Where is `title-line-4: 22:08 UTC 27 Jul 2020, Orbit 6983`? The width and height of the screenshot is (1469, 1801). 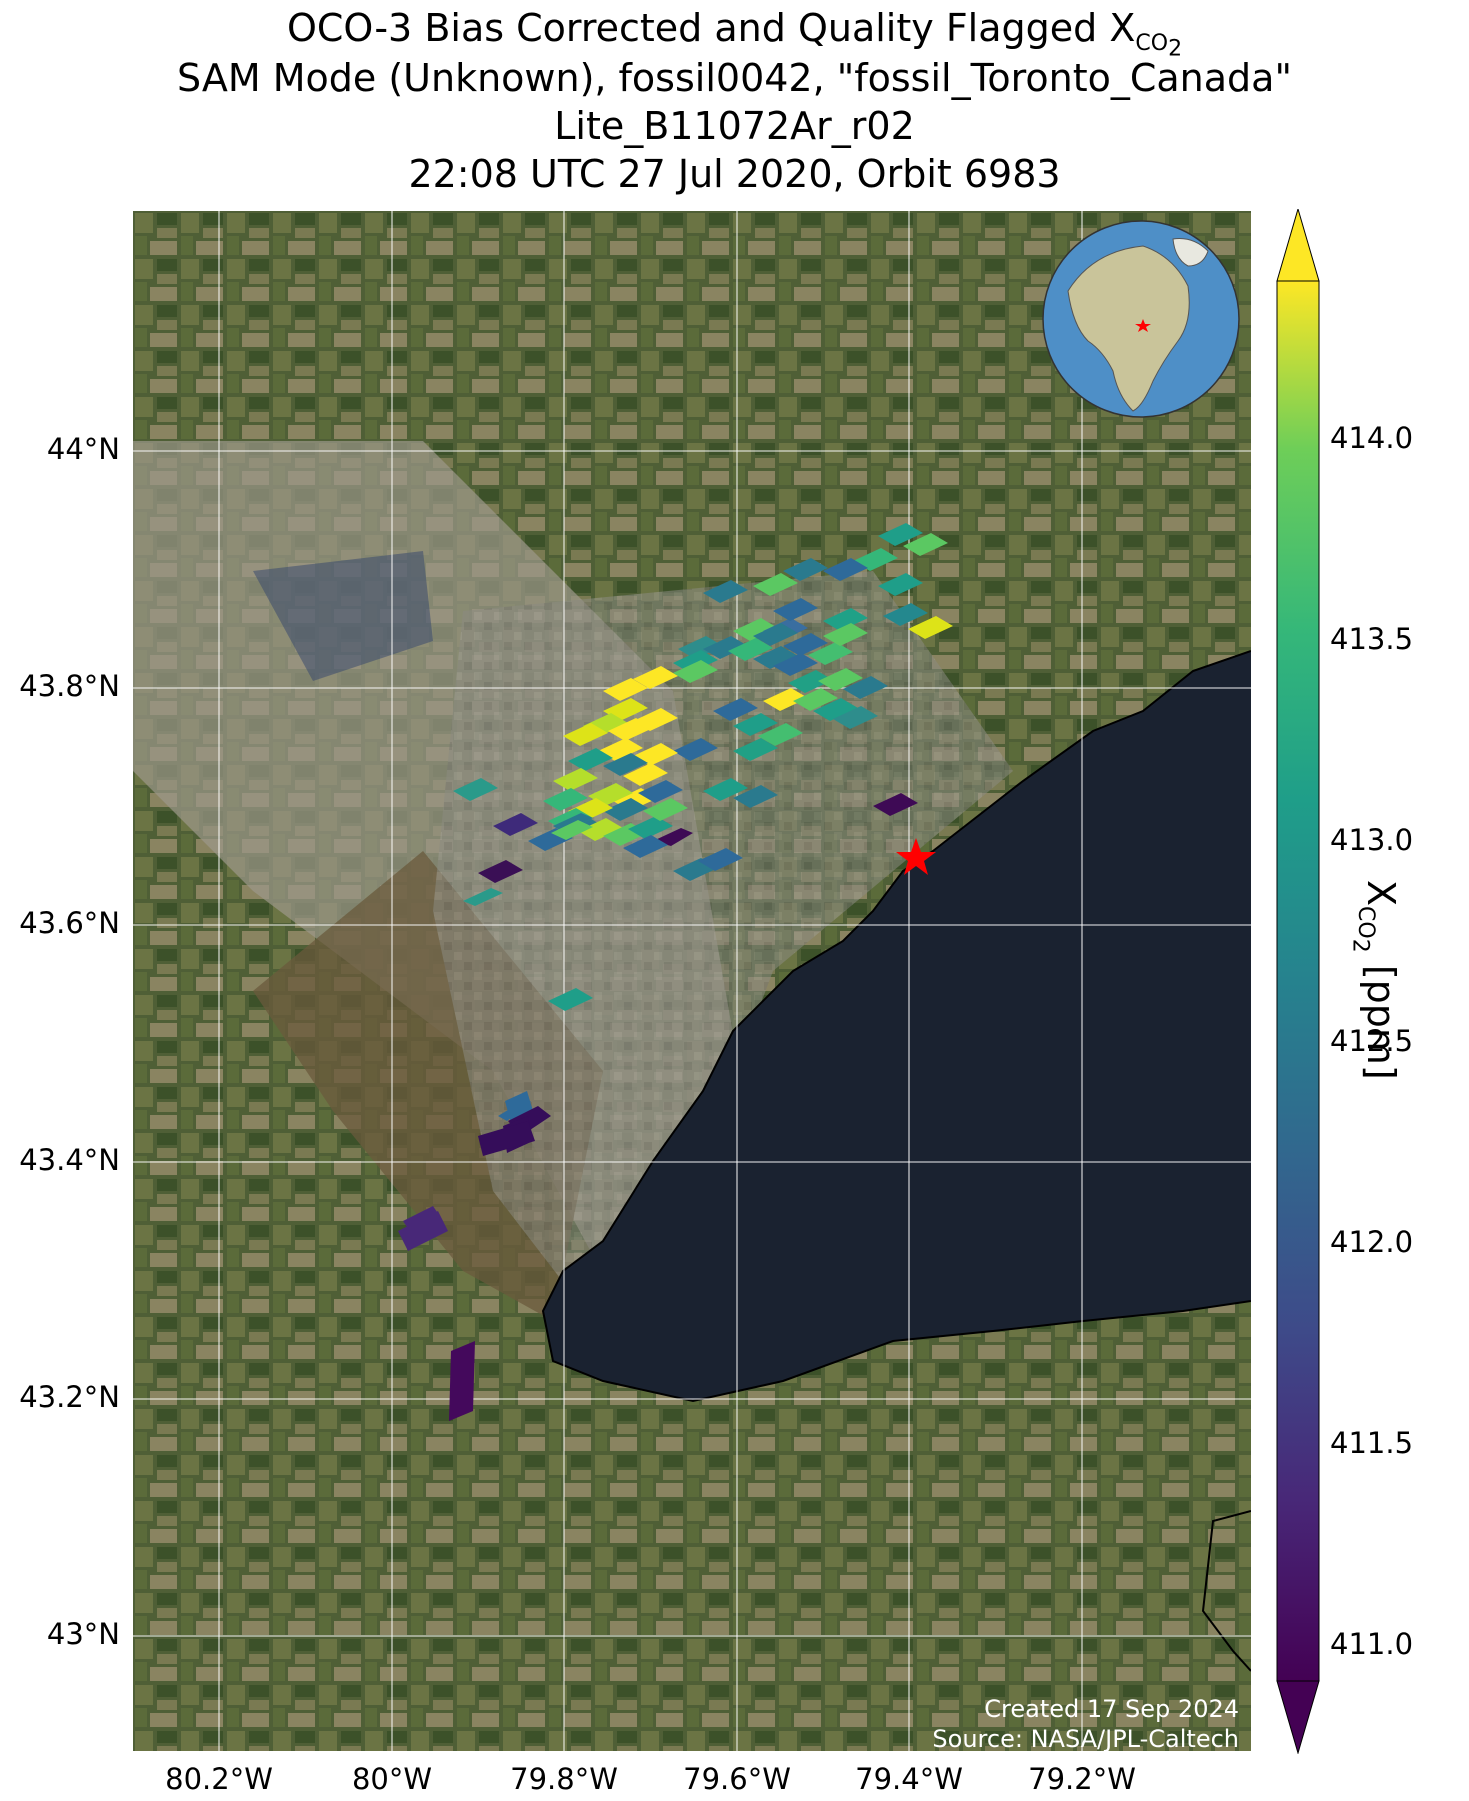
title-line-4: 22:08 UTC 27 Jul 2020, Orbit 6983 is located at coordinates (734, 174).